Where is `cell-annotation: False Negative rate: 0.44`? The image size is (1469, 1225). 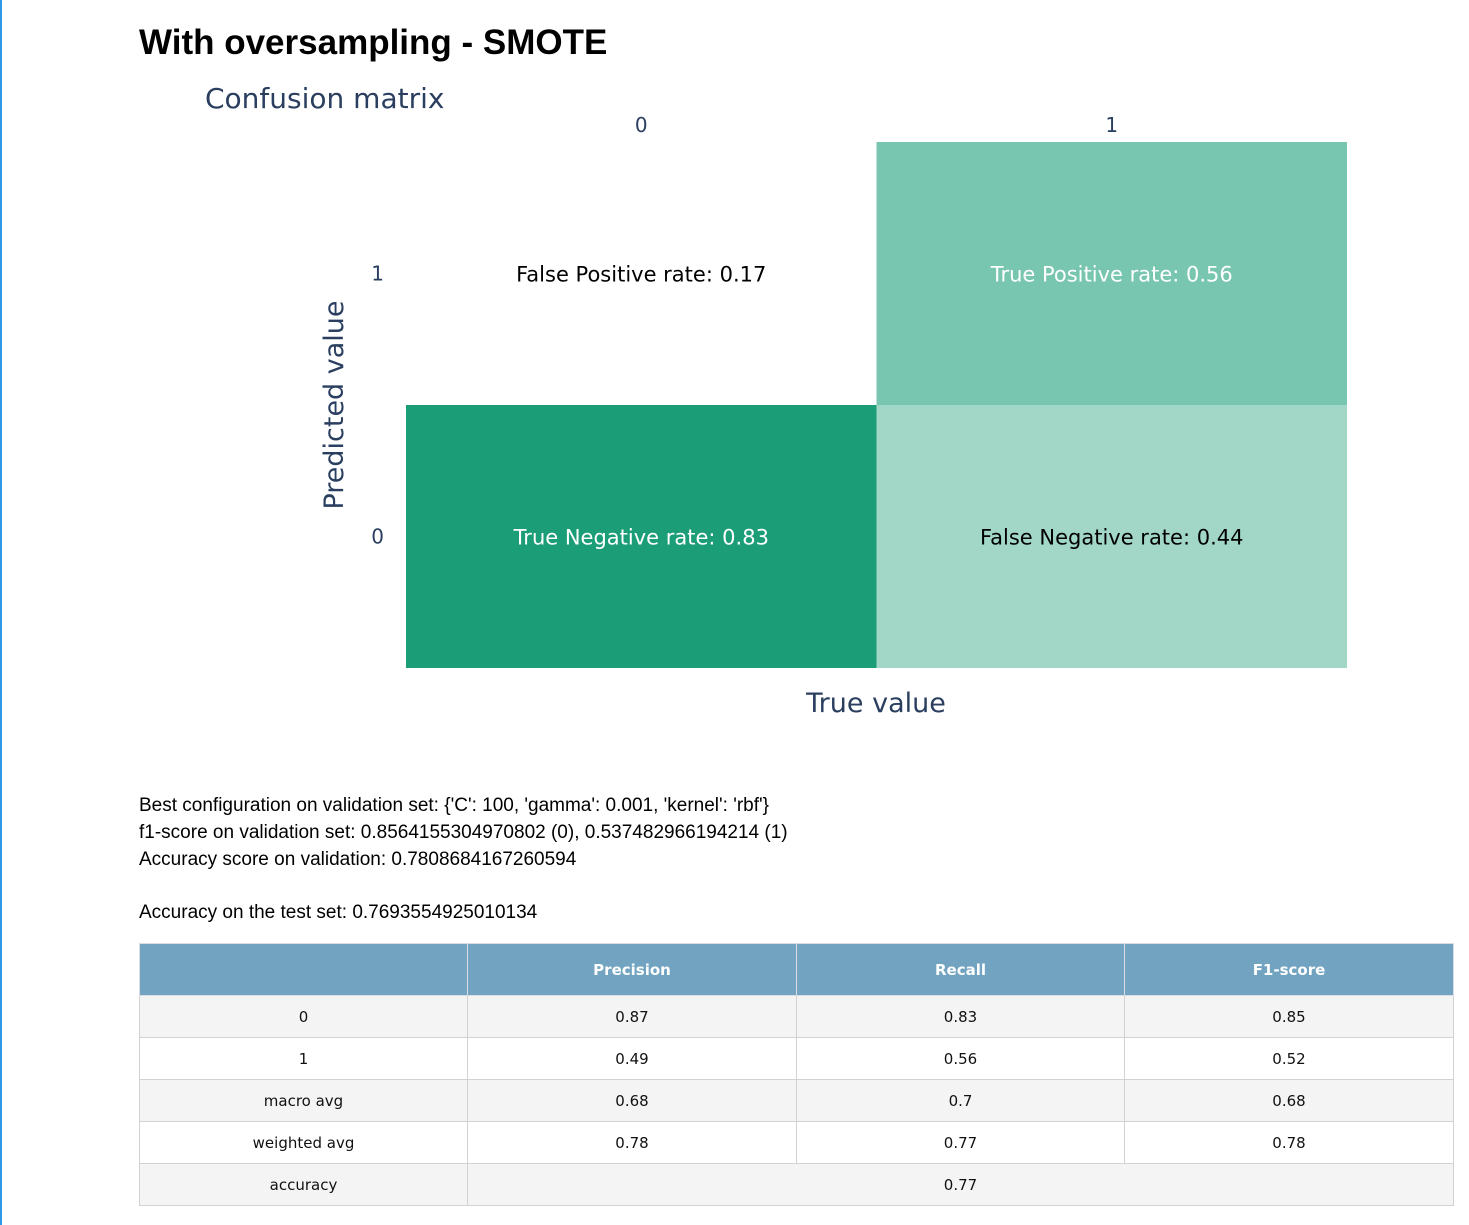 cell-annotation: False Negative rate: 0.44 is located at coordinates (1111, 538).